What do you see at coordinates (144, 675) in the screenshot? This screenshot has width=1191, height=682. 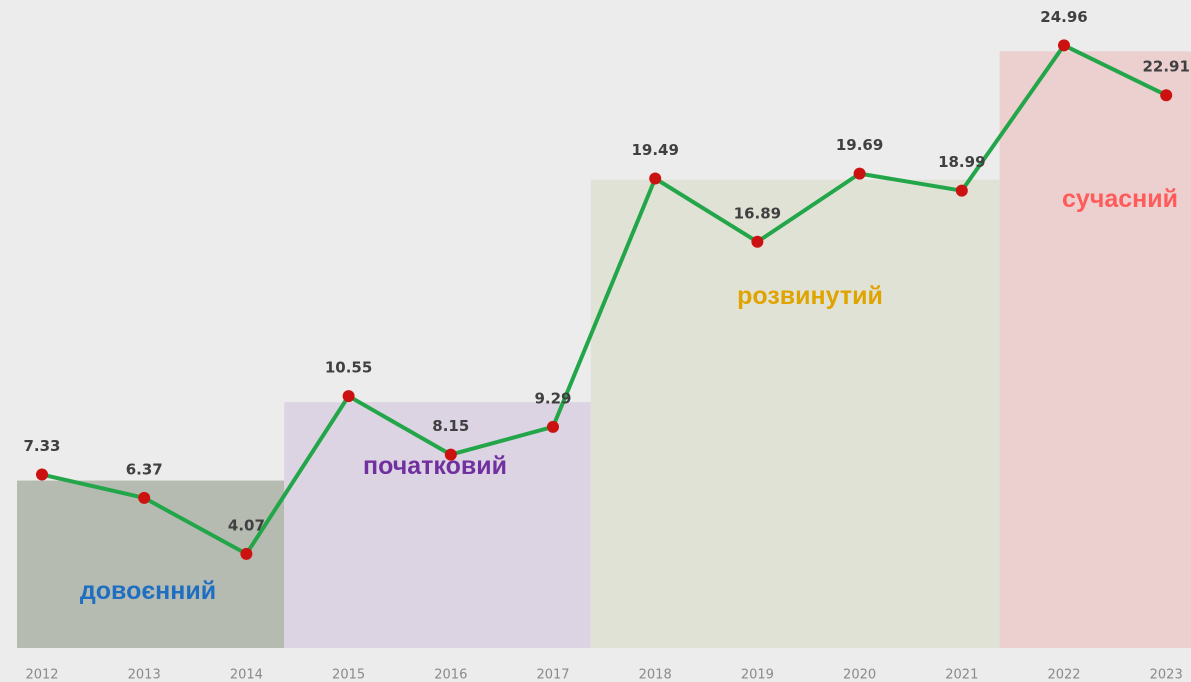 I see `x-tick-label: 2013` at bounding box center [144, 675].